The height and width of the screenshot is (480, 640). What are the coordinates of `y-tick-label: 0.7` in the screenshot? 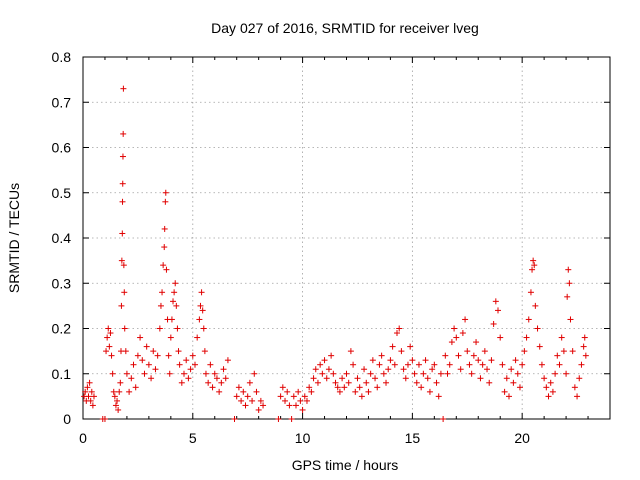 It's located at (62, 102).